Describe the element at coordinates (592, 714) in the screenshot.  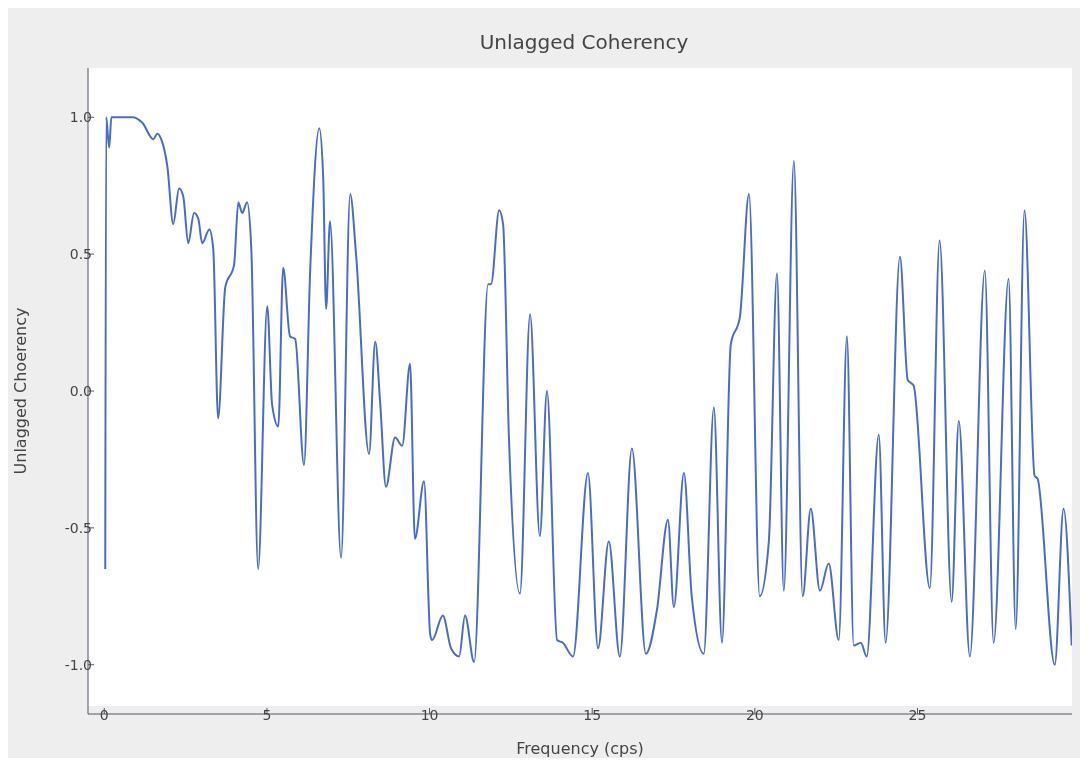
I see `x-tick-label: 15` at that location.